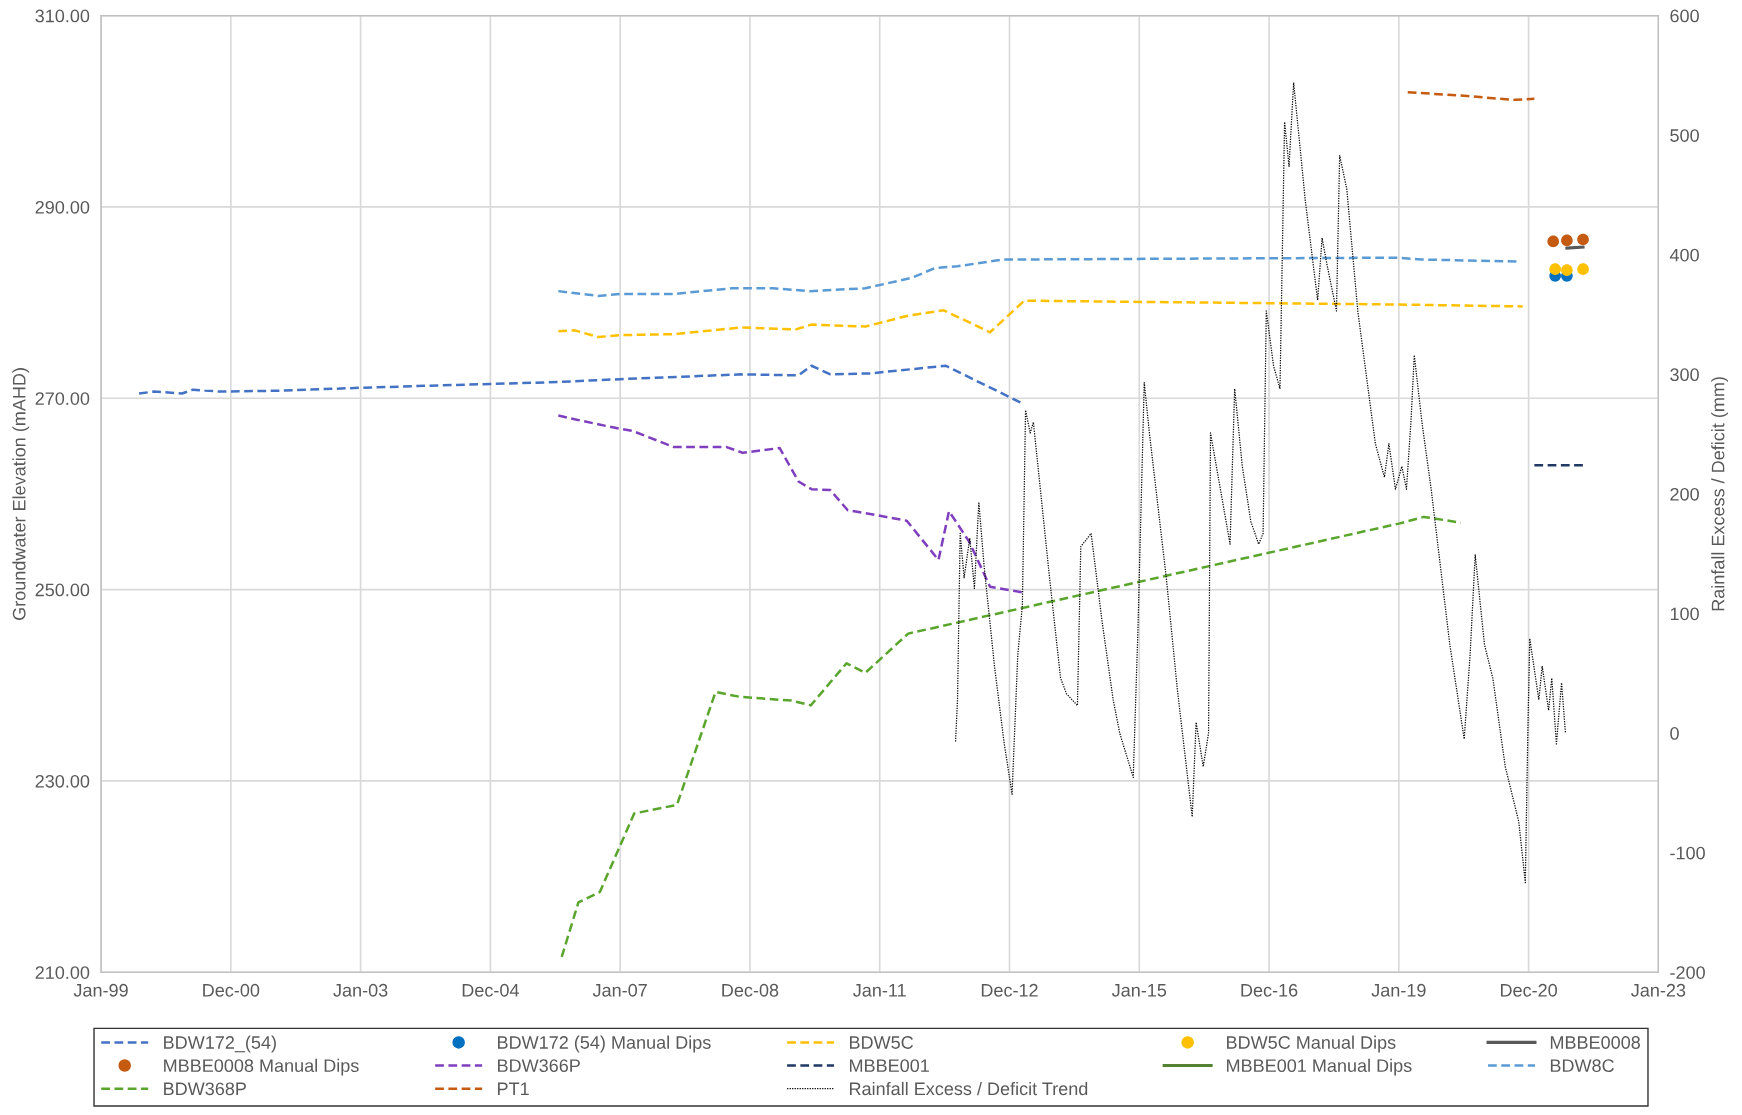 The height and width of the screenshot is (1115, 1742). What do you see at coordinates (1658, 990) in the screenshot?
I see `x-tick-label: Jan-23` at bounding box center [1658, 990].